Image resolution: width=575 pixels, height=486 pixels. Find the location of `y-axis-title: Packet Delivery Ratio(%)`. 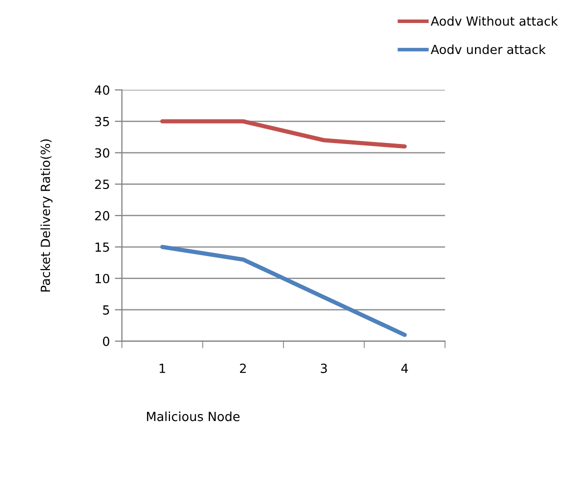

y-axis-title: Packet Delivery Ratio(%) is located at coordinates (46, 215).